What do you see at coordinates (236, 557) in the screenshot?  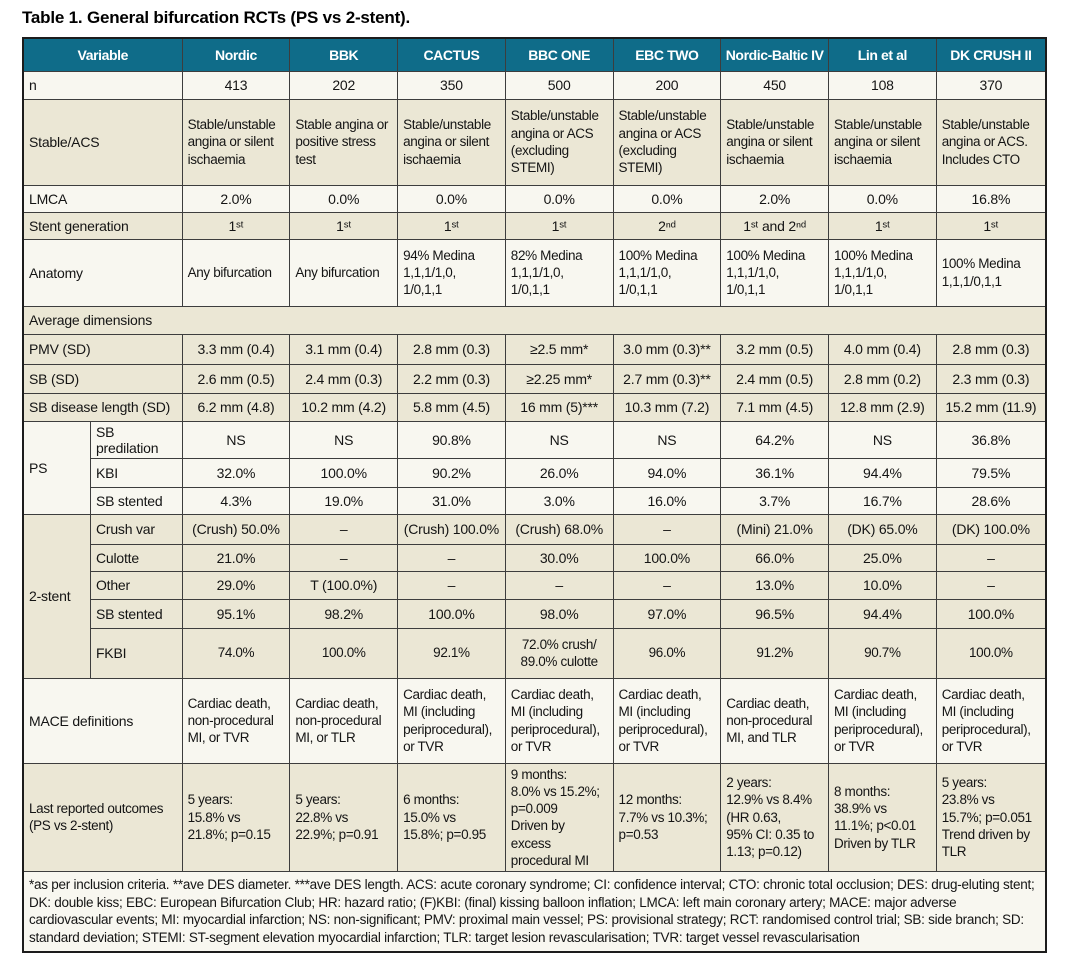 I see `cell-value: 21.0%` at bounding box center [236, 557].